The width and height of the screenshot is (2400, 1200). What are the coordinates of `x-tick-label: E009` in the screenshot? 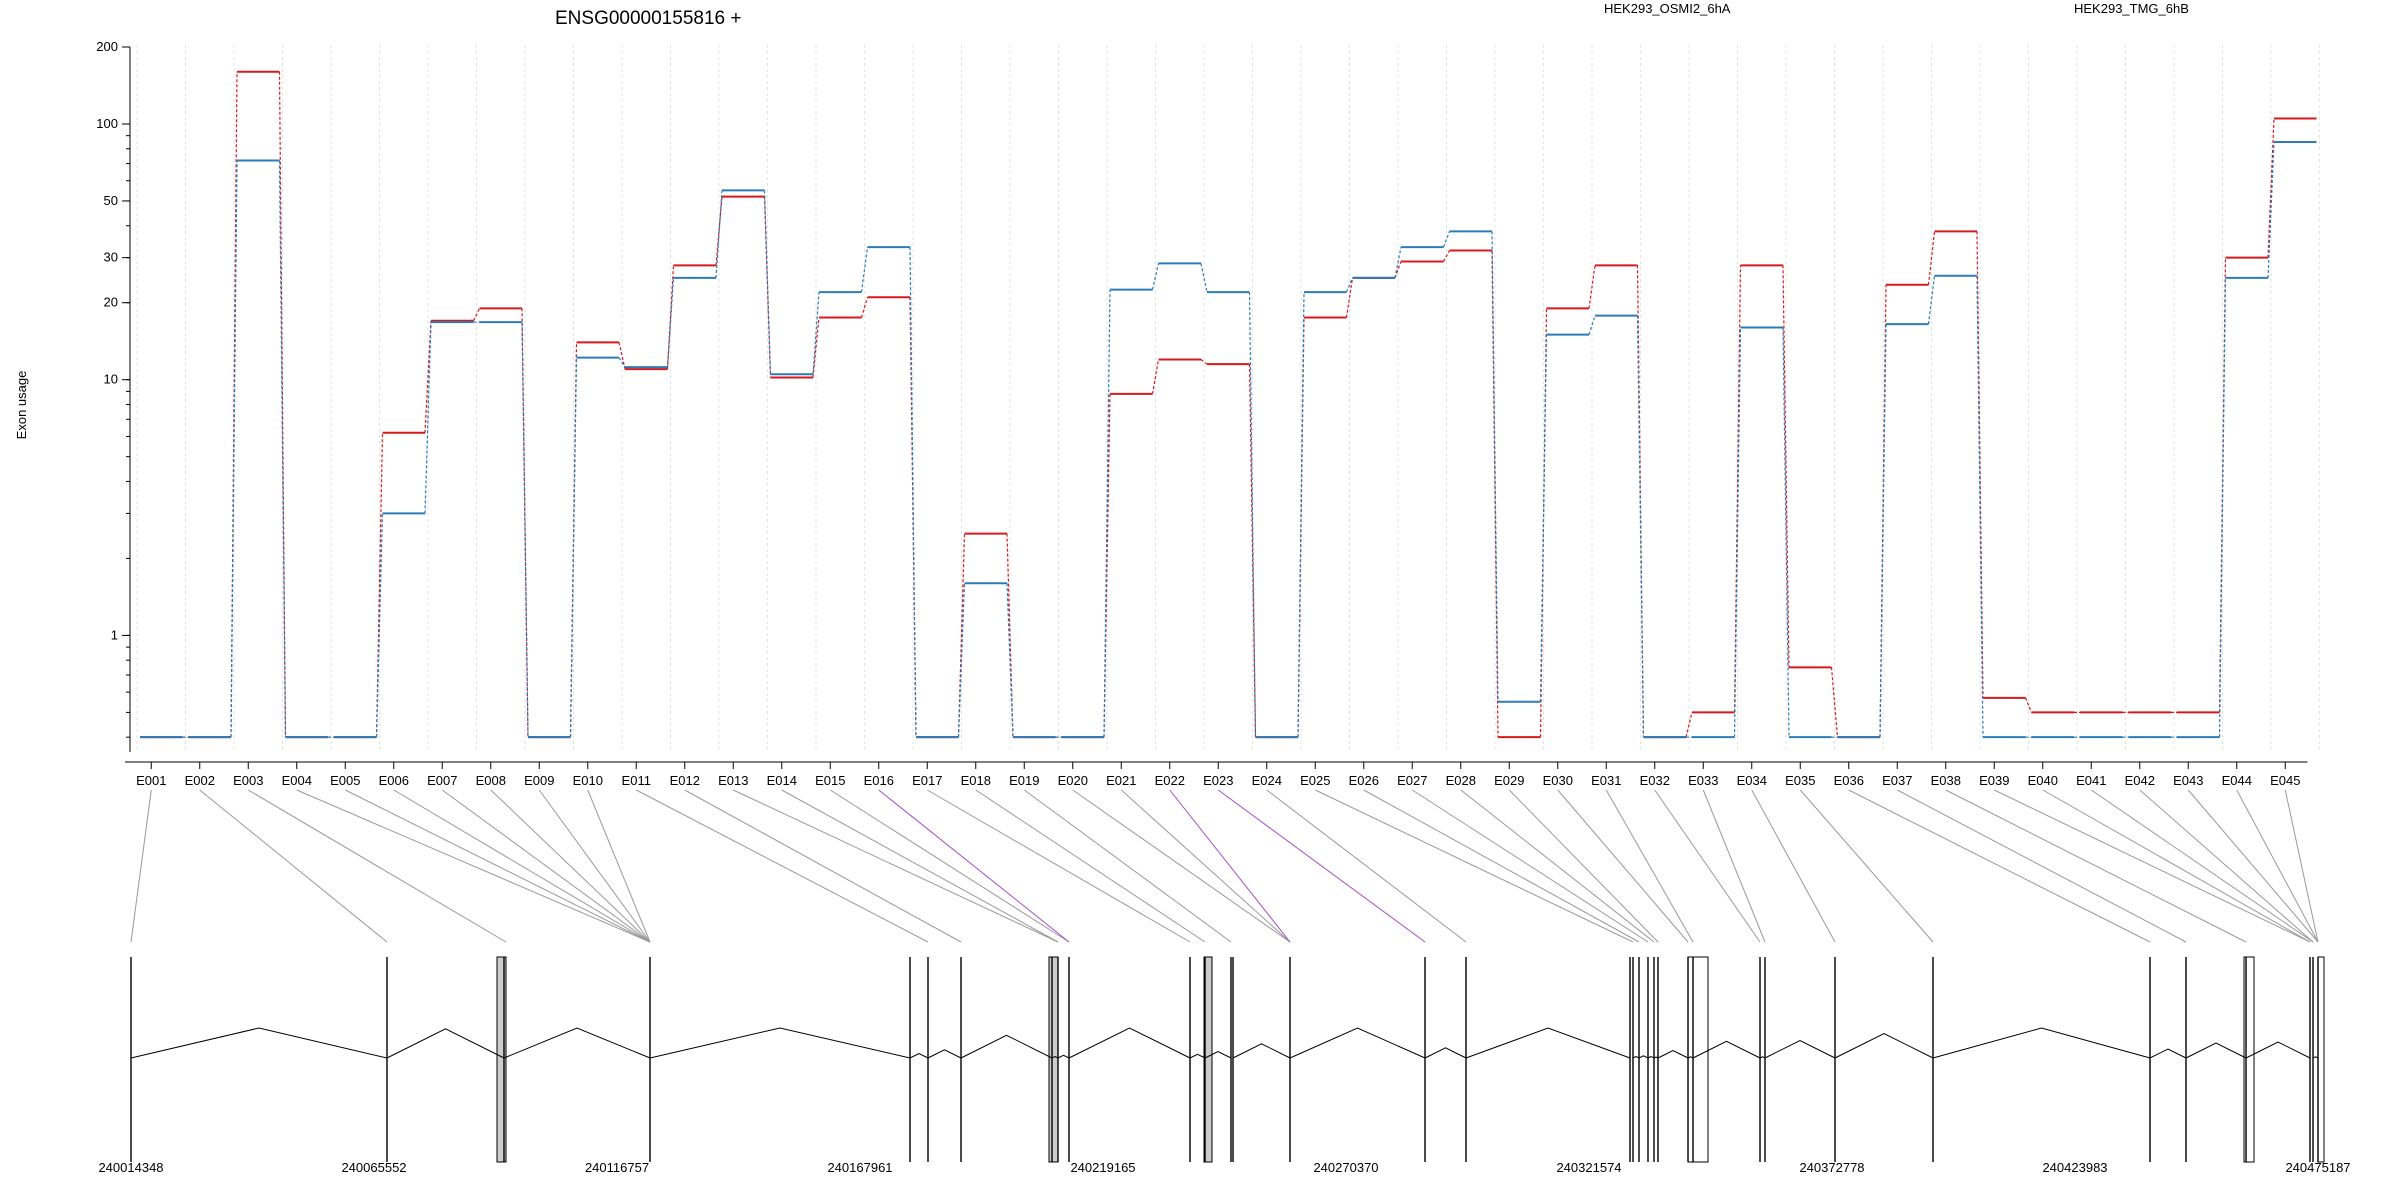 It's located at (539, 780).